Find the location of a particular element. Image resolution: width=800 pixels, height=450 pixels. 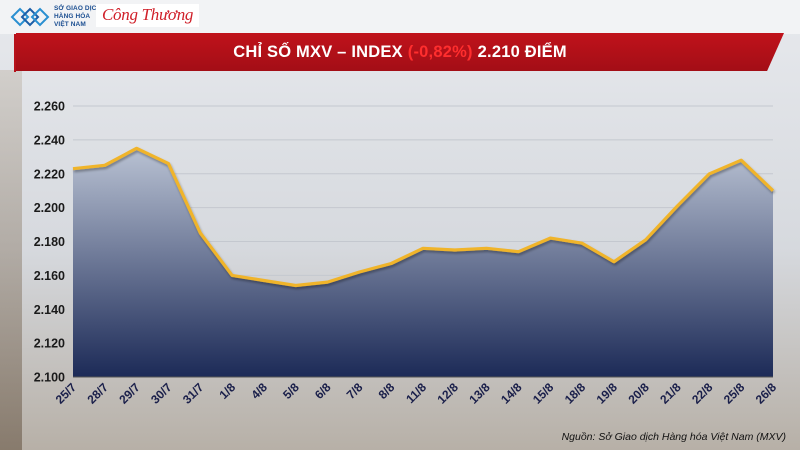

x-tick-label: 5/8 is located at coordinates (291, 391).